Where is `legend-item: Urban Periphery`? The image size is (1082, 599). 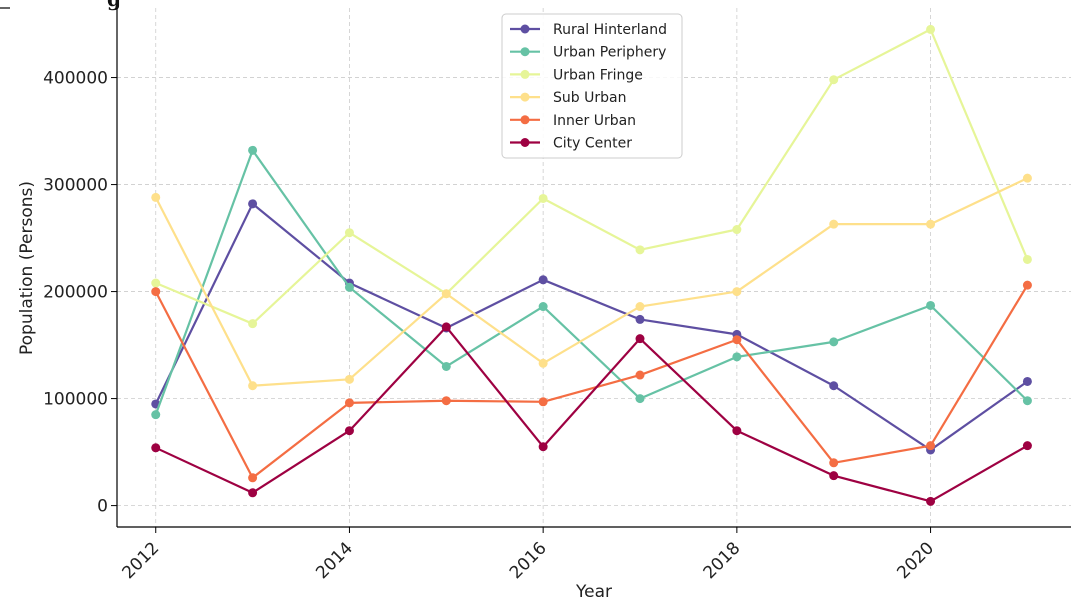 legend-item: Urban Periphery is located at coordinates (588, 53).